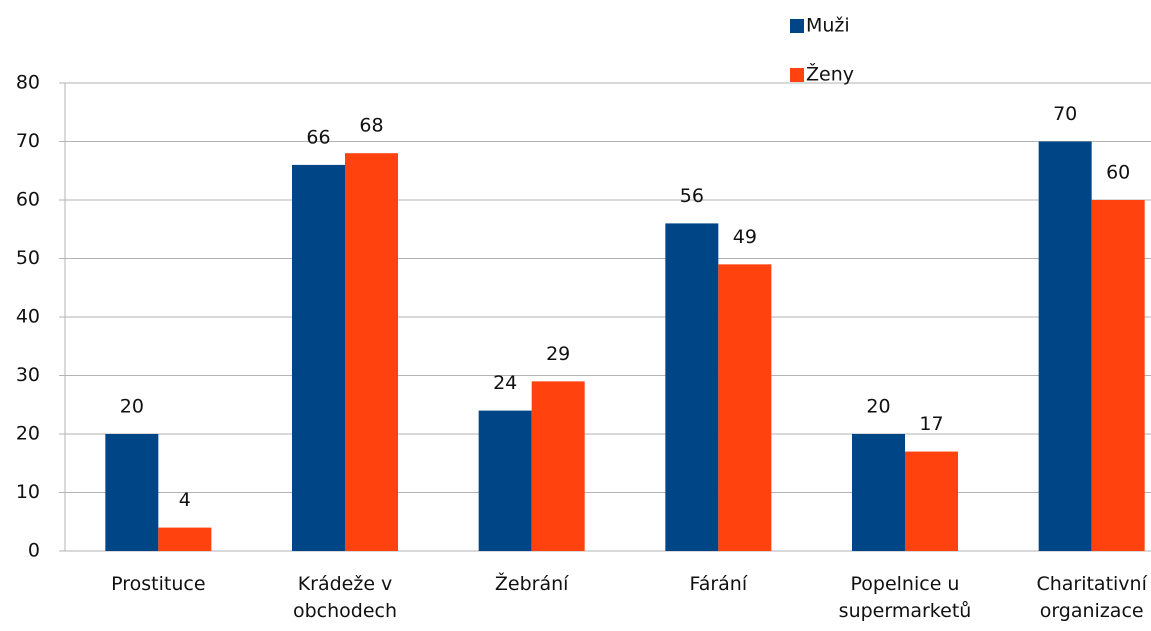 The height and width of the screenshot is (631, 1151). Describe the element at coordinates (28, 375) in the screenshot. I see `y-tick-label: 30` at that location.